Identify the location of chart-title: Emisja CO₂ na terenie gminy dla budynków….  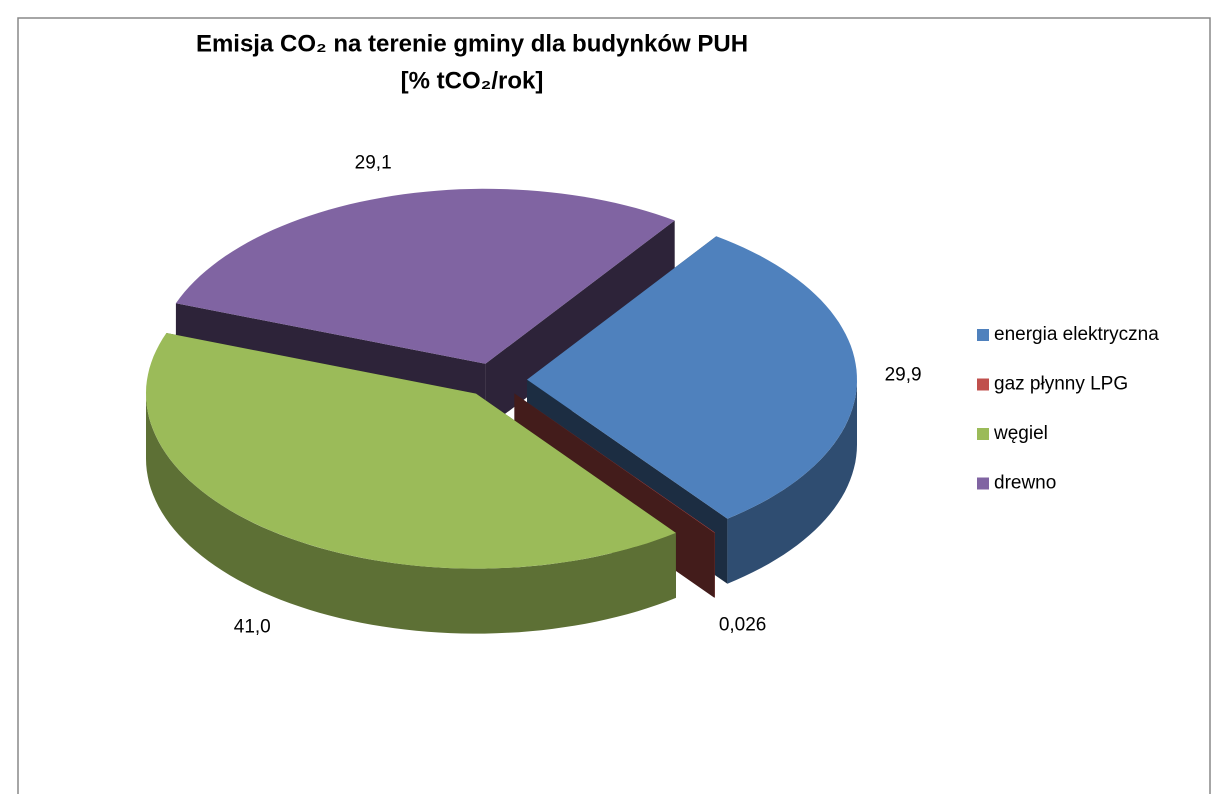
(472, 43).